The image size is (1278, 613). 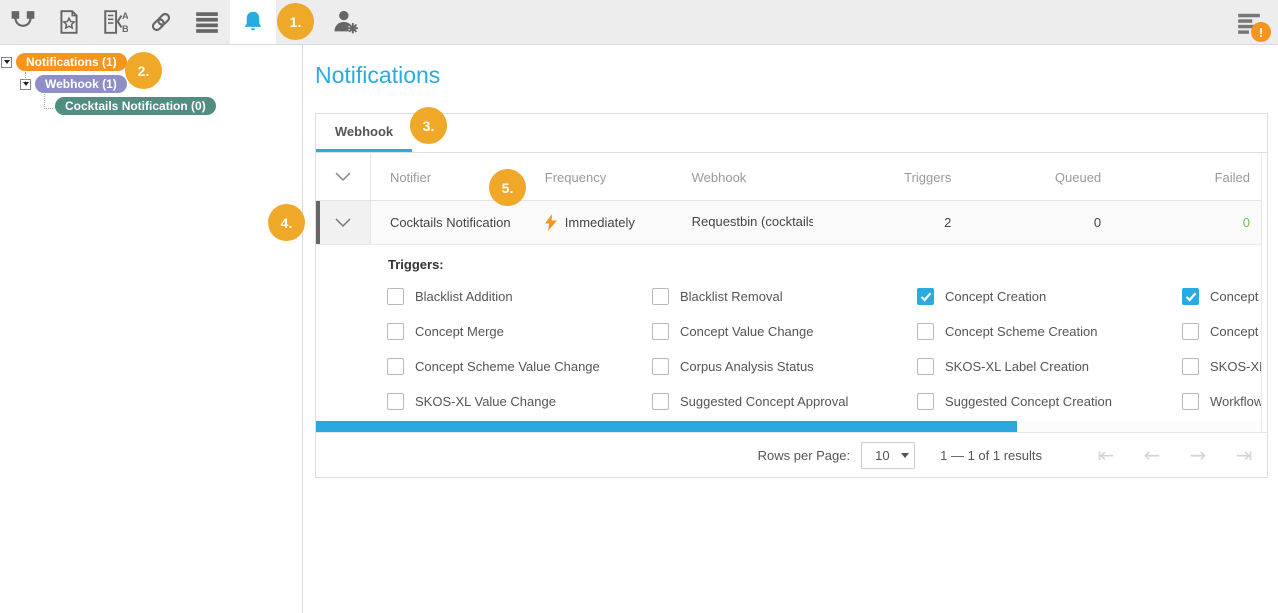 What do you see at coordinates (135, 106) in the screenshot?
I see `tree-item-cocktails-notification: Cocktails Notification (0)` at bounding box center [135, 106].